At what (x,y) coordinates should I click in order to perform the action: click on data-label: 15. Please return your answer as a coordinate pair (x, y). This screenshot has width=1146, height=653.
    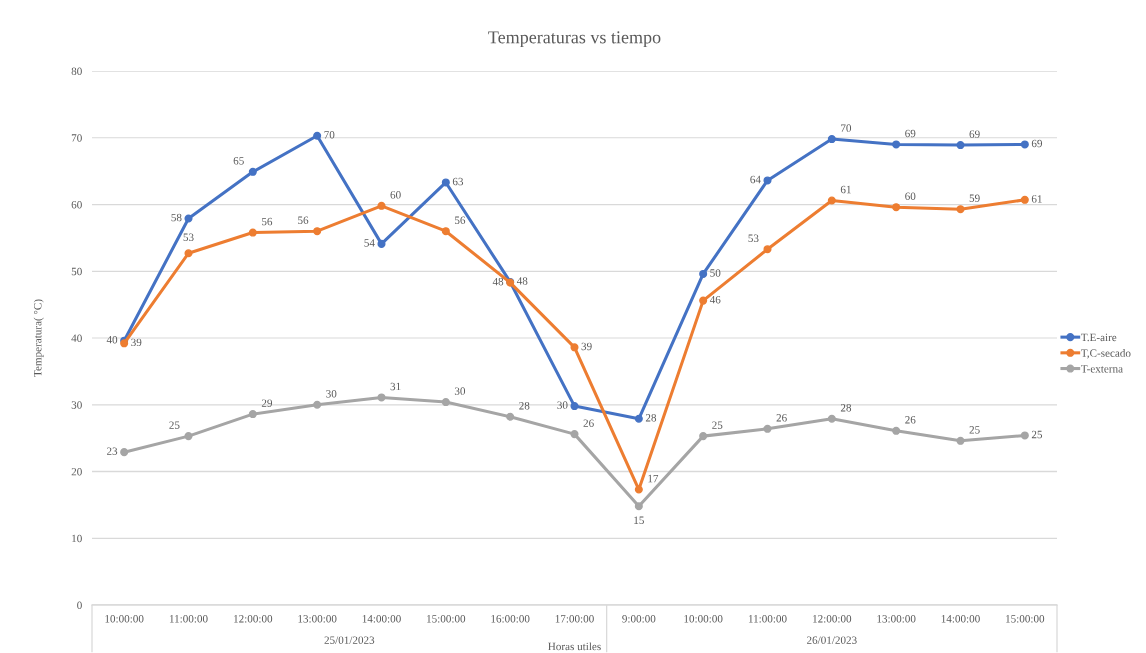
    Looking at the image, I should click on (639, 520).